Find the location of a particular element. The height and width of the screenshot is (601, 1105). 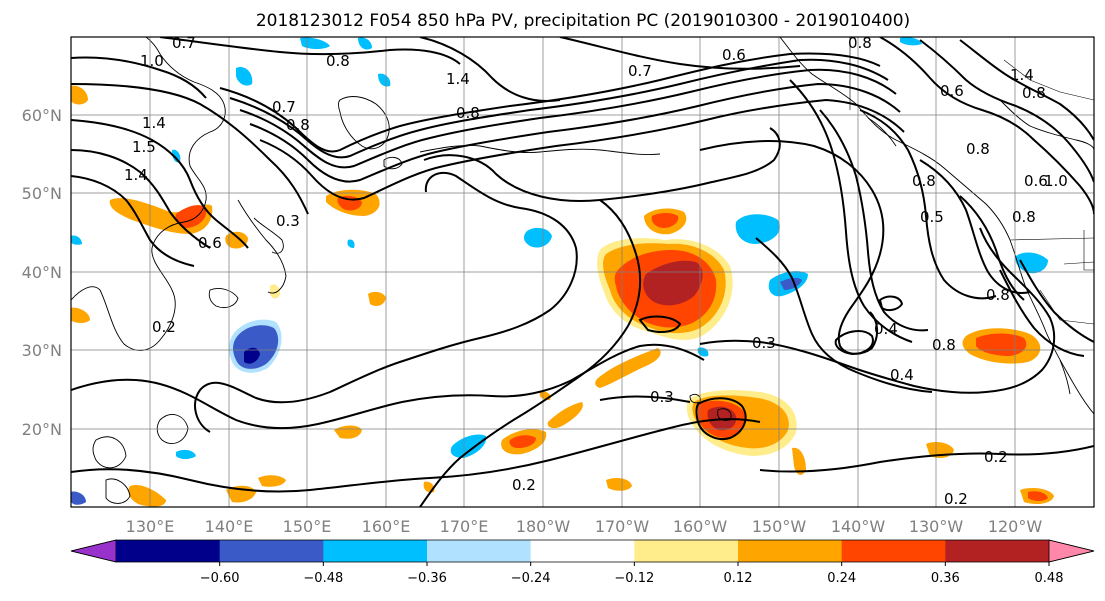

lat-label: 50°N is located at coordinates (42, 193).